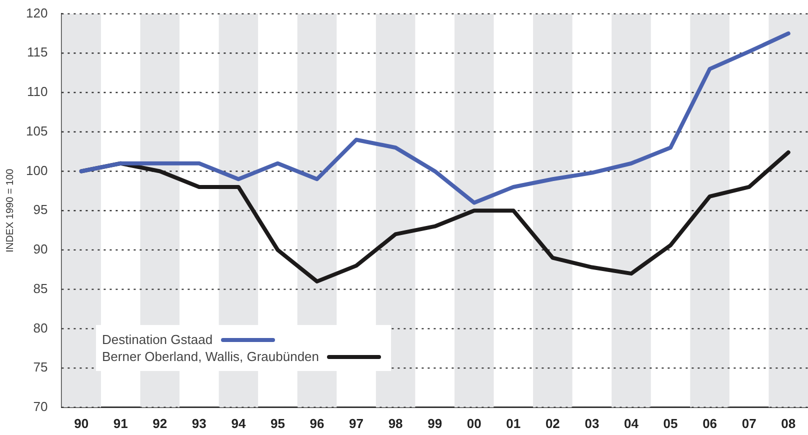  What do you see at coordinates (40, 210) in the screenshot?
I see `y-tick-label: 95` at bounding box center [40, 210].